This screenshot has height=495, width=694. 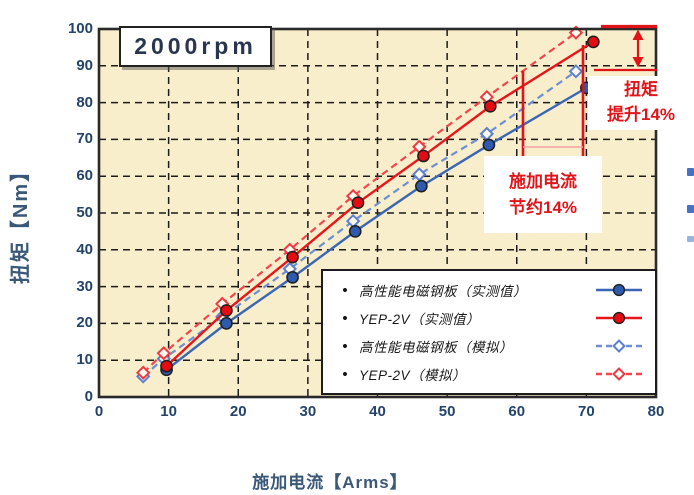 I want to click on x-tick-label: 50, so click(x=447, y=411).